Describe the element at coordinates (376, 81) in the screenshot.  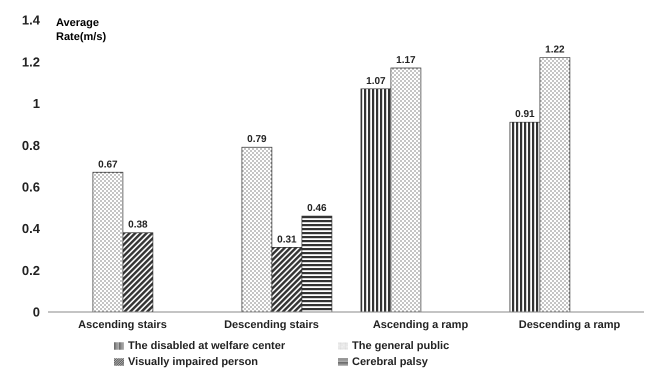
I see `data-label: 1.07` at that location.